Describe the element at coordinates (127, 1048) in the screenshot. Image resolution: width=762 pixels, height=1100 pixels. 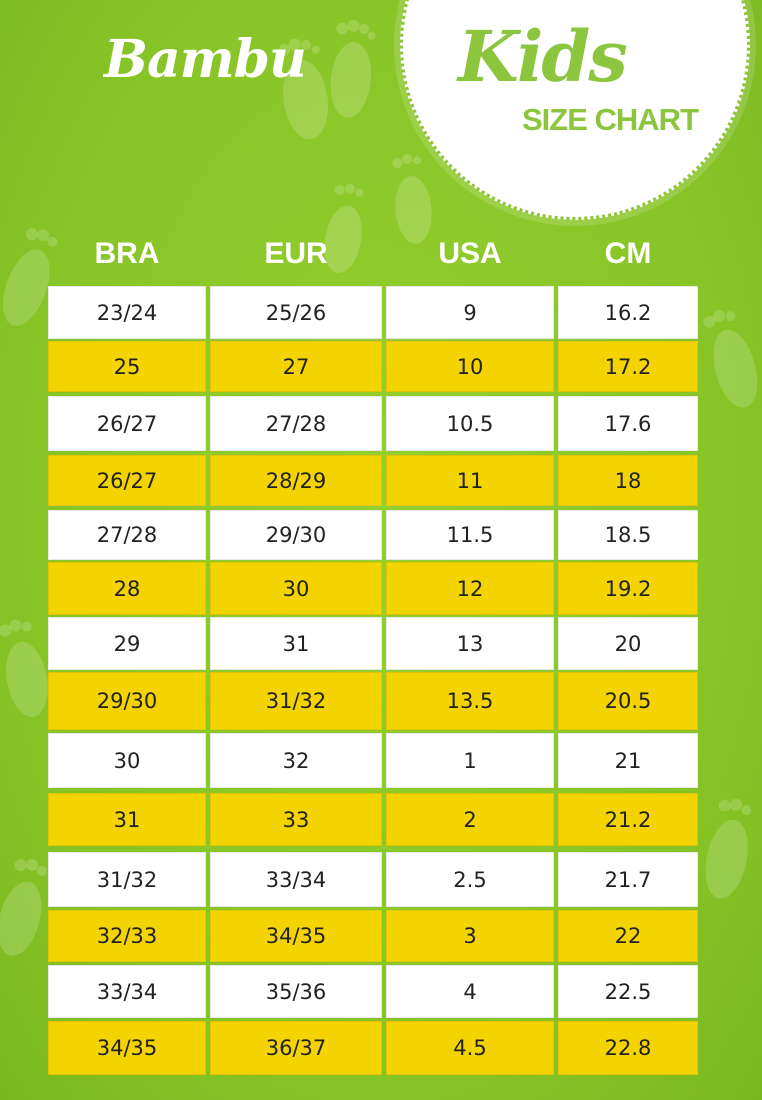
I see `table-cell-bra: 34/35` at that location.